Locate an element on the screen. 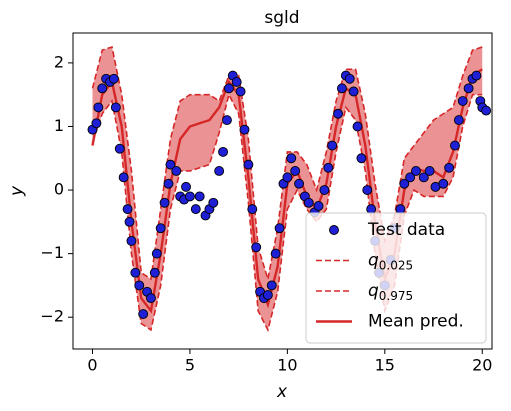  y-tick-label: −2 is located at coordinates (52, 316).